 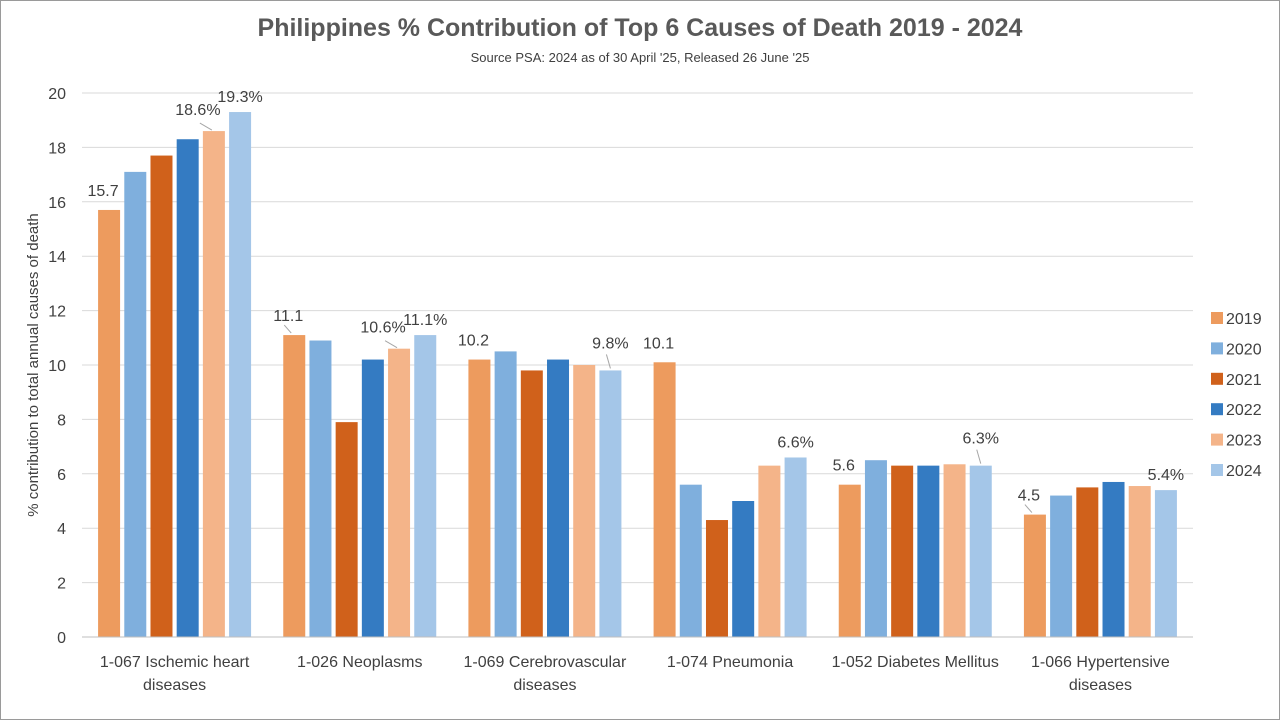 What do you see at coordinates (1100, 662) in the screenshot?
I see `category-label: 1-066 Hypertensive` at bounding box center [1100, 662].